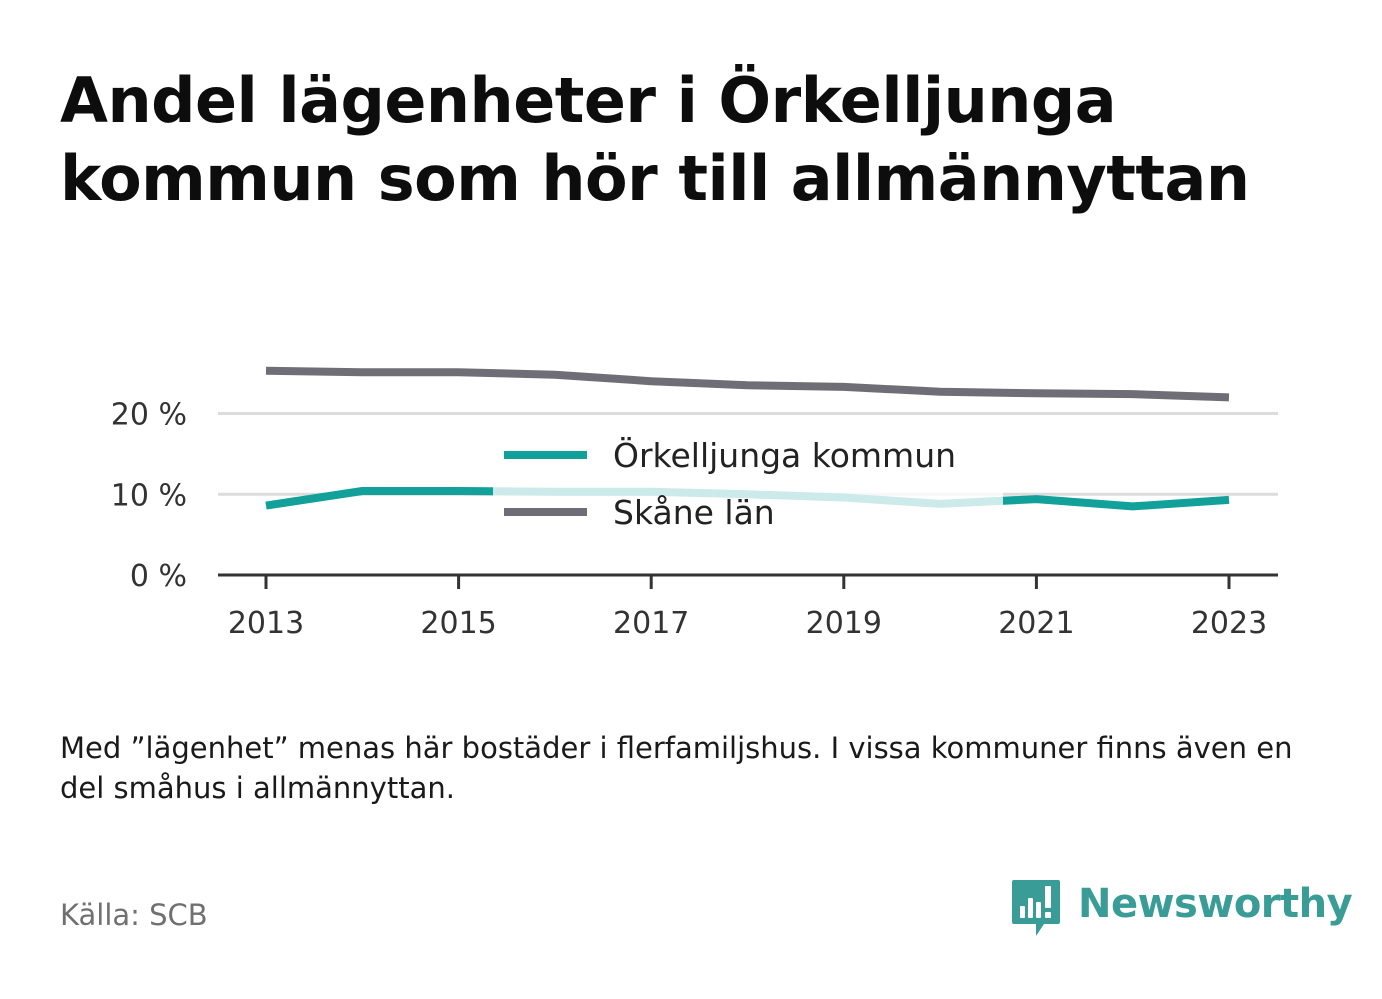 The image size is (1382, 999). I want to click on y-tick-label: 0 %, so click(158, 576).